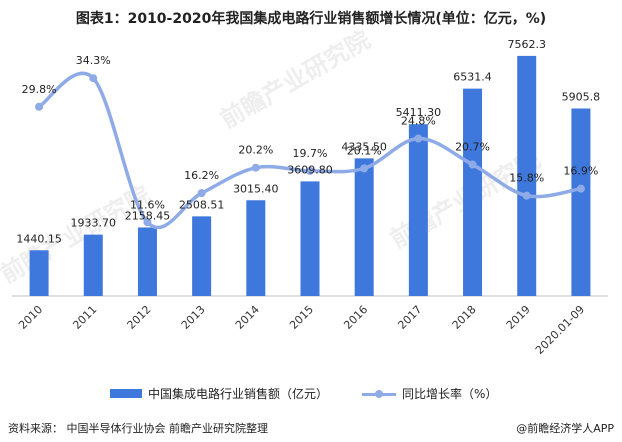 The height and width of the screenshot is (442, 622). What do you see at coordinates (472, 77) in the screenshot?
I see `bar-value-label: 6531.4` at bounding box center [472, 77].